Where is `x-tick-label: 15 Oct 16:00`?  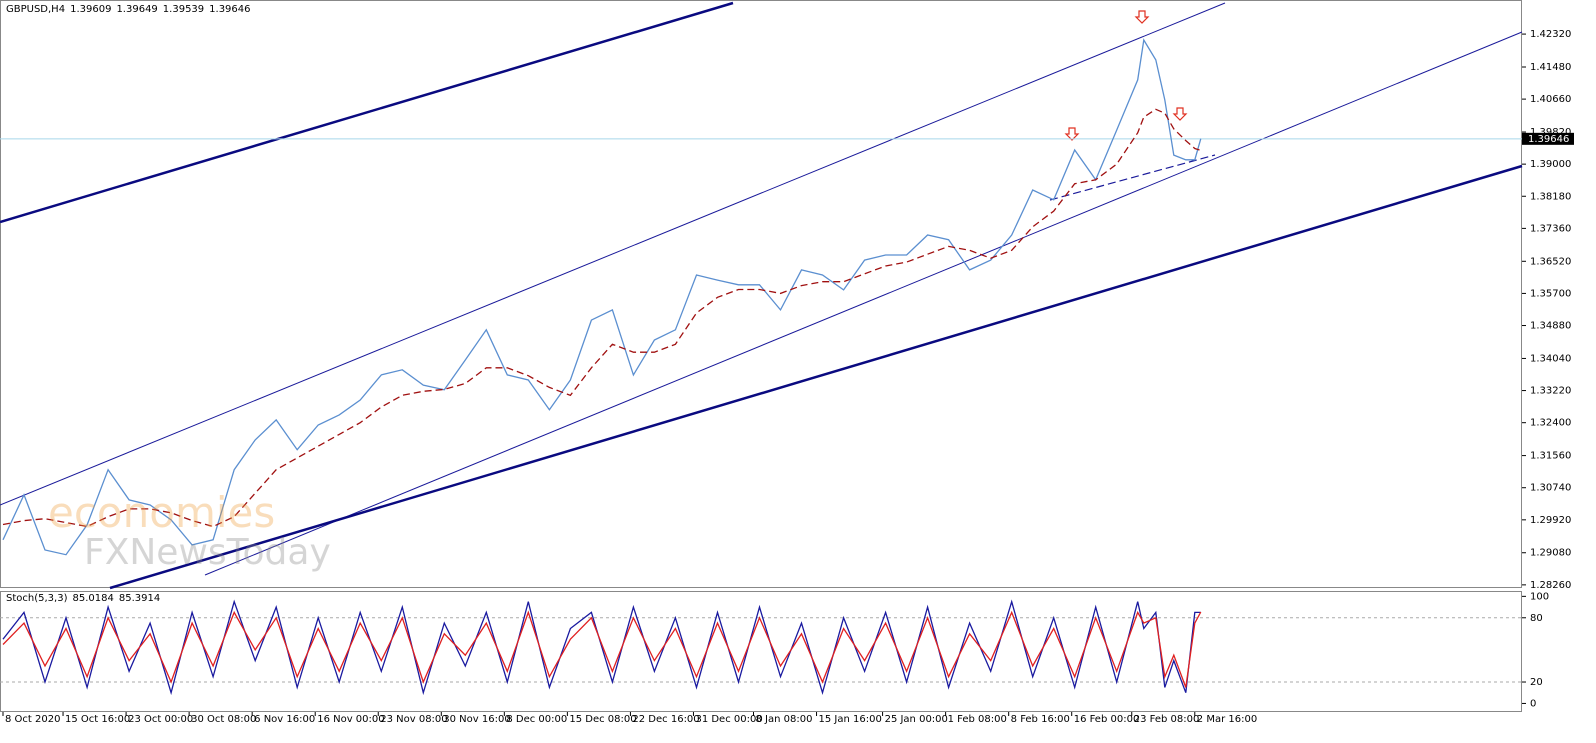
x-tick-label: 15 Oct 16:00 is located at coordinates (97, 719).